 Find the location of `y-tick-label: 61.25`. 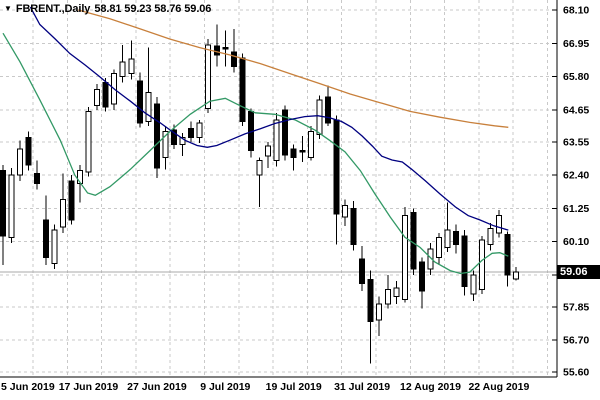

y-tick-label: 61.25 is located at coordinates (576, 209).